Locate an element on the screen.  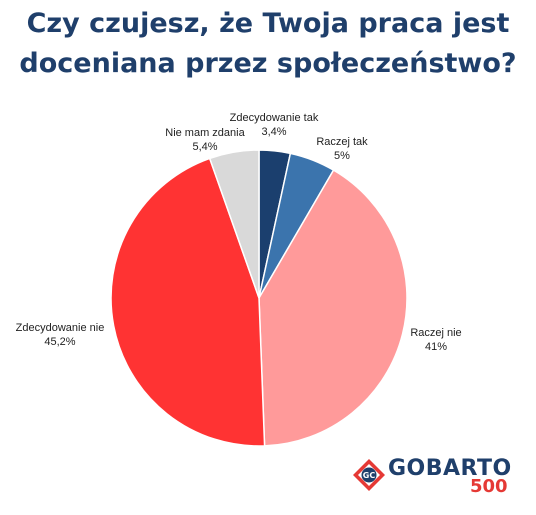
slice-label-text: Zdecydowanie nie is located at coordinates (60, 328).